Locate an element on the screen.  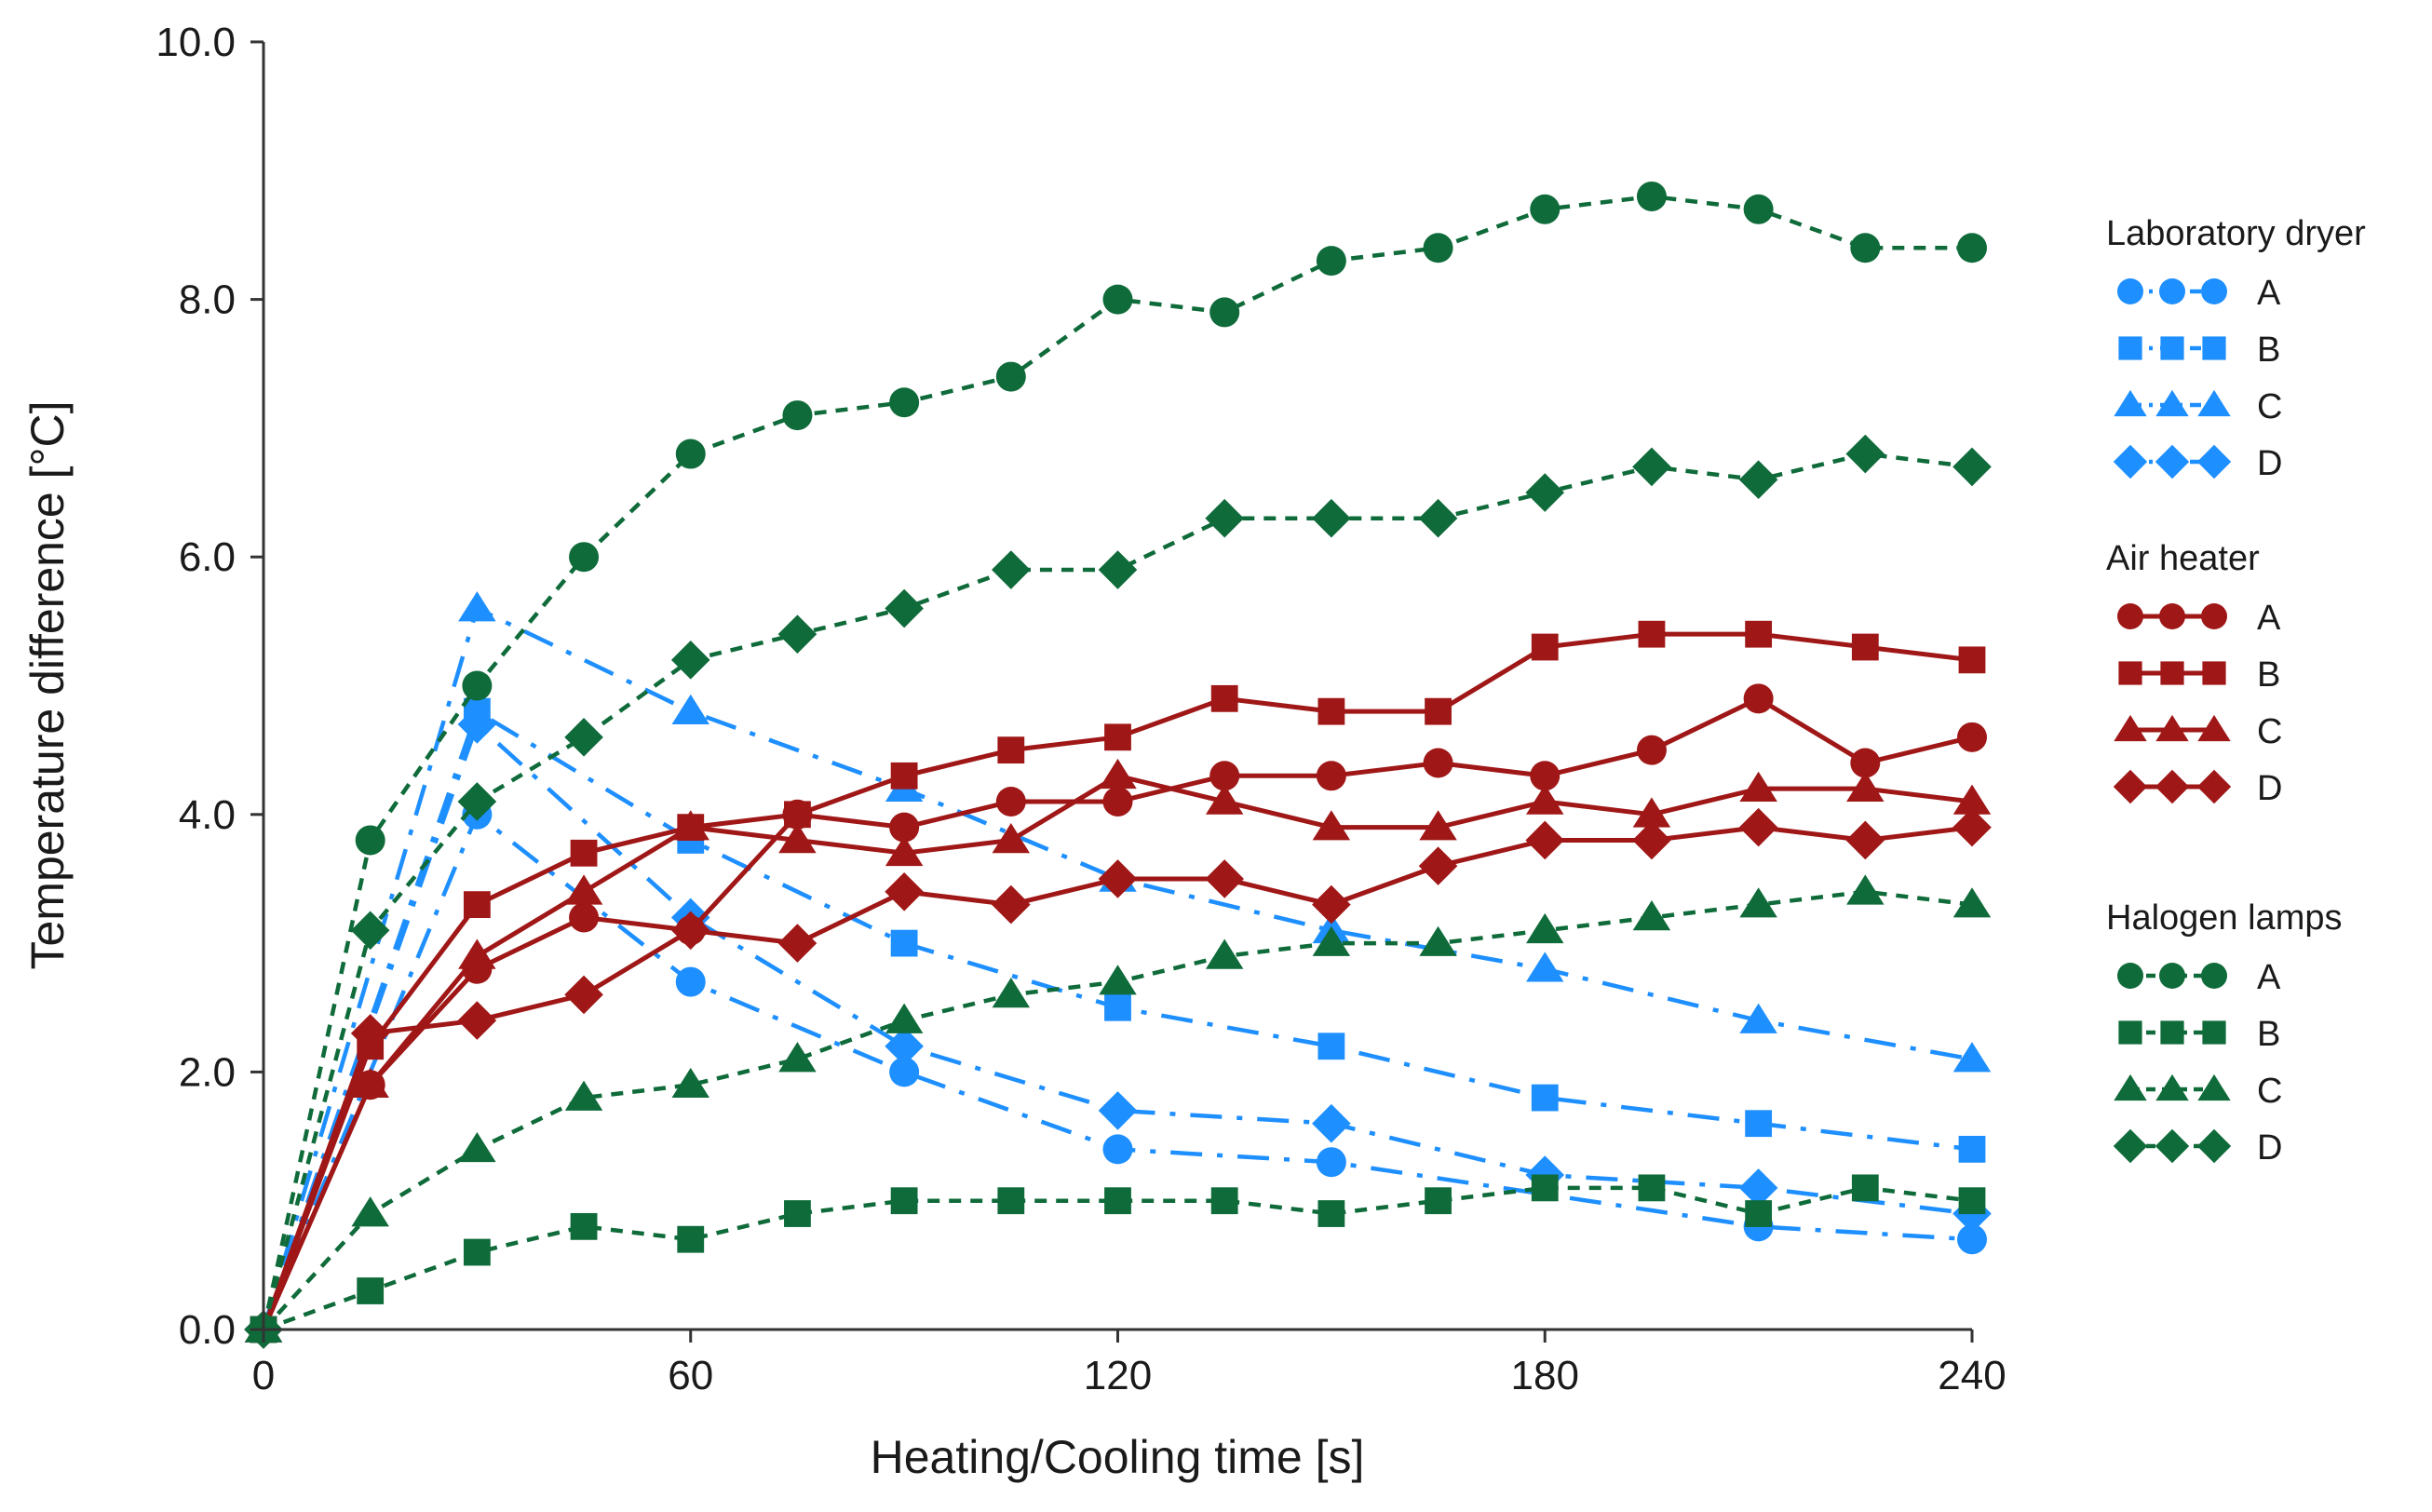
y-tick-label: 8.0 is located at coordinates (208, 300).